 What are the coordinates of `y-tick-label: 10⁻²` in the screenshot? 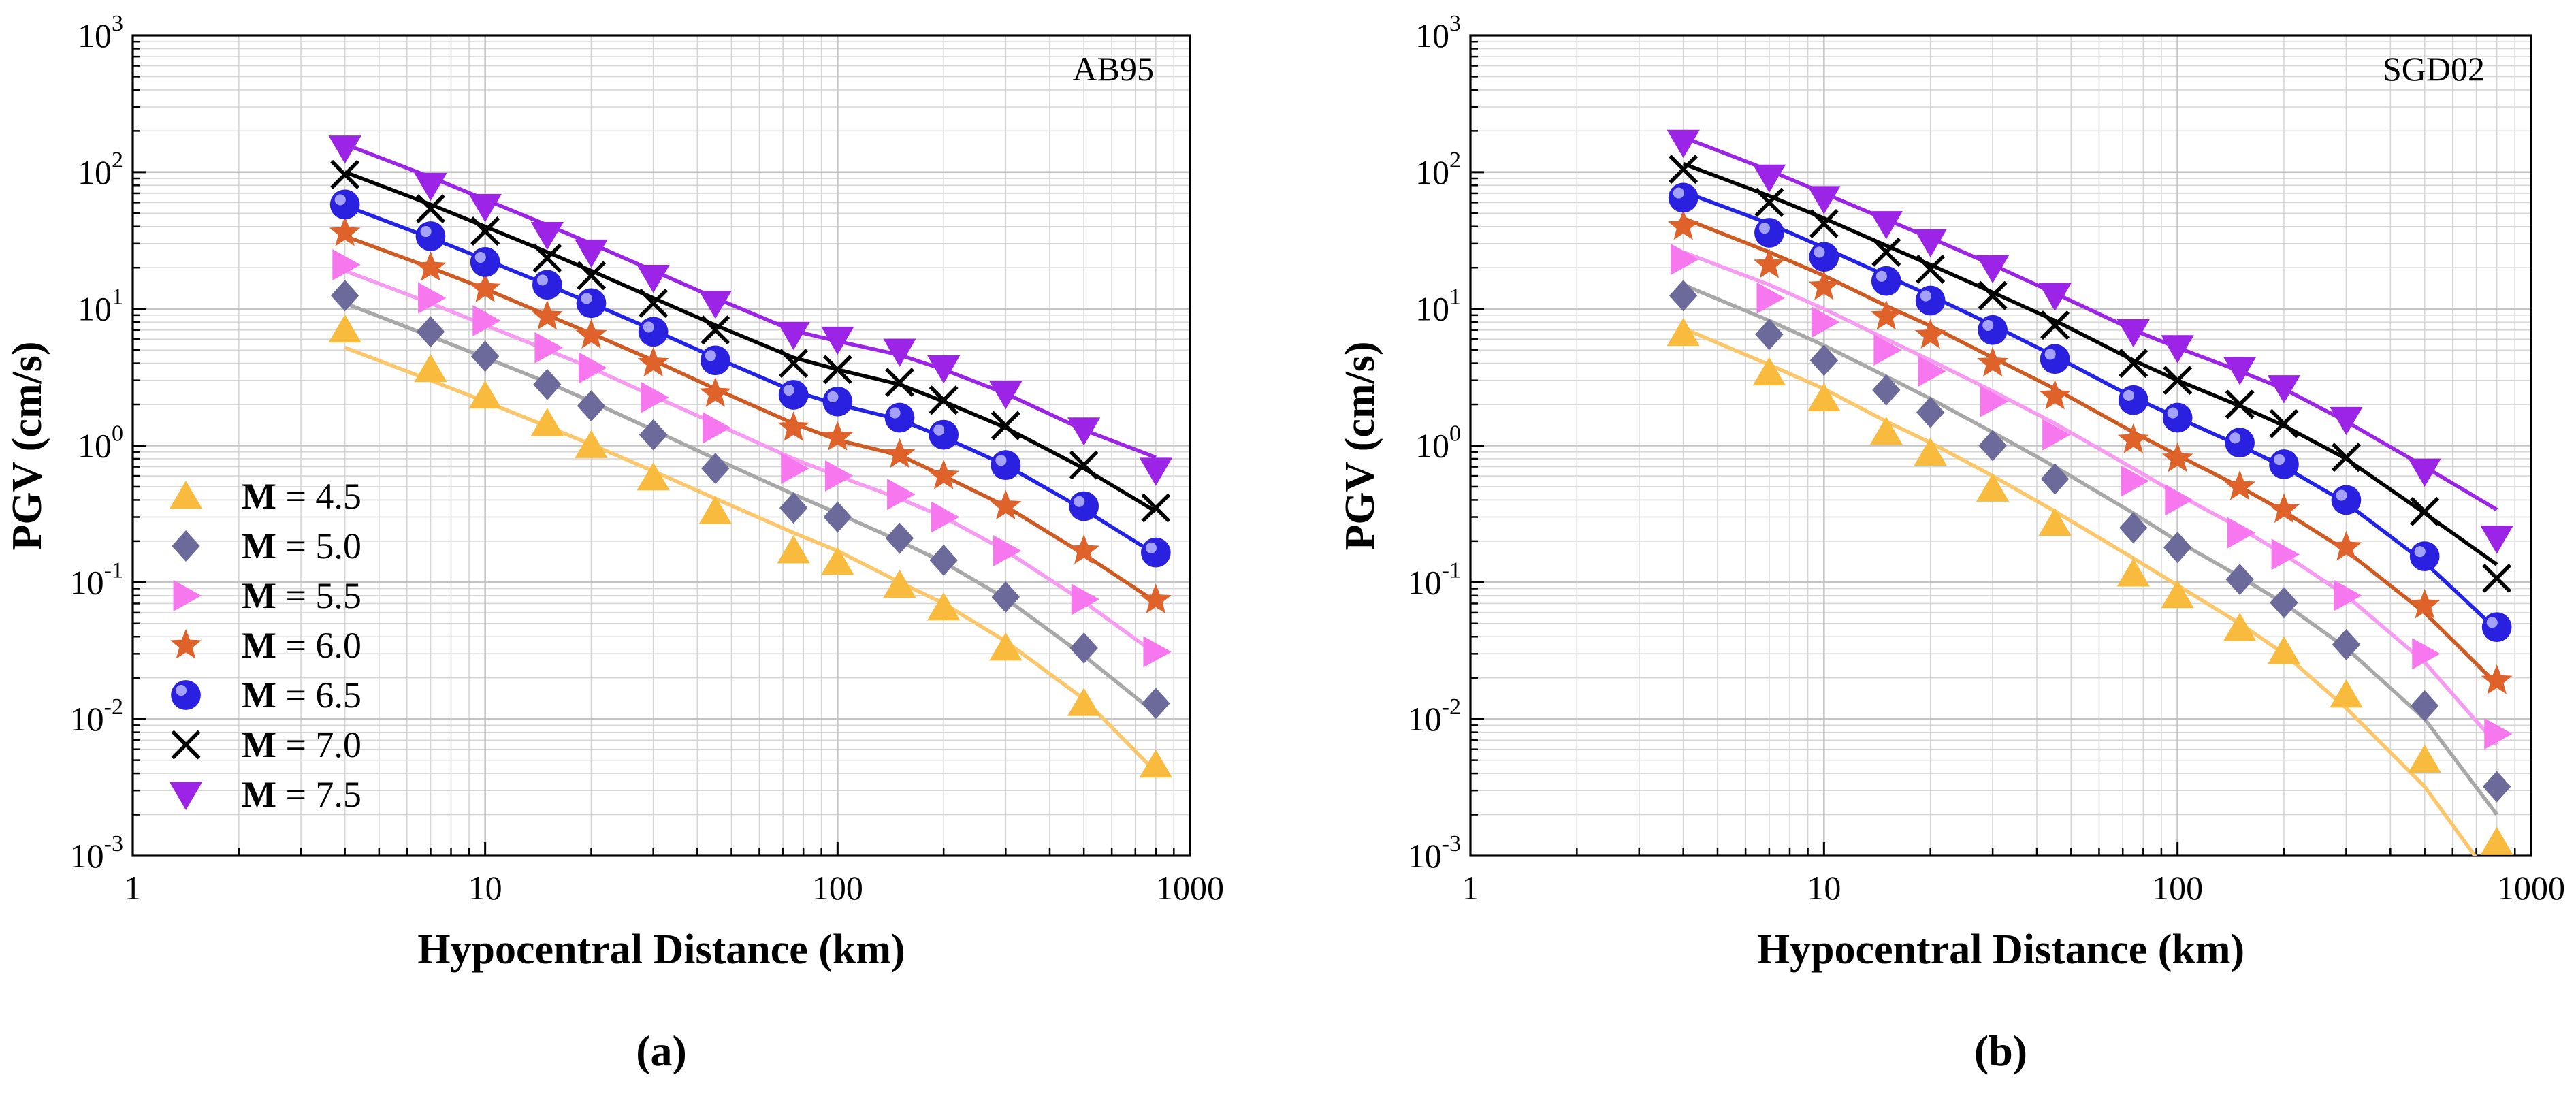 It's located at (97, 716).